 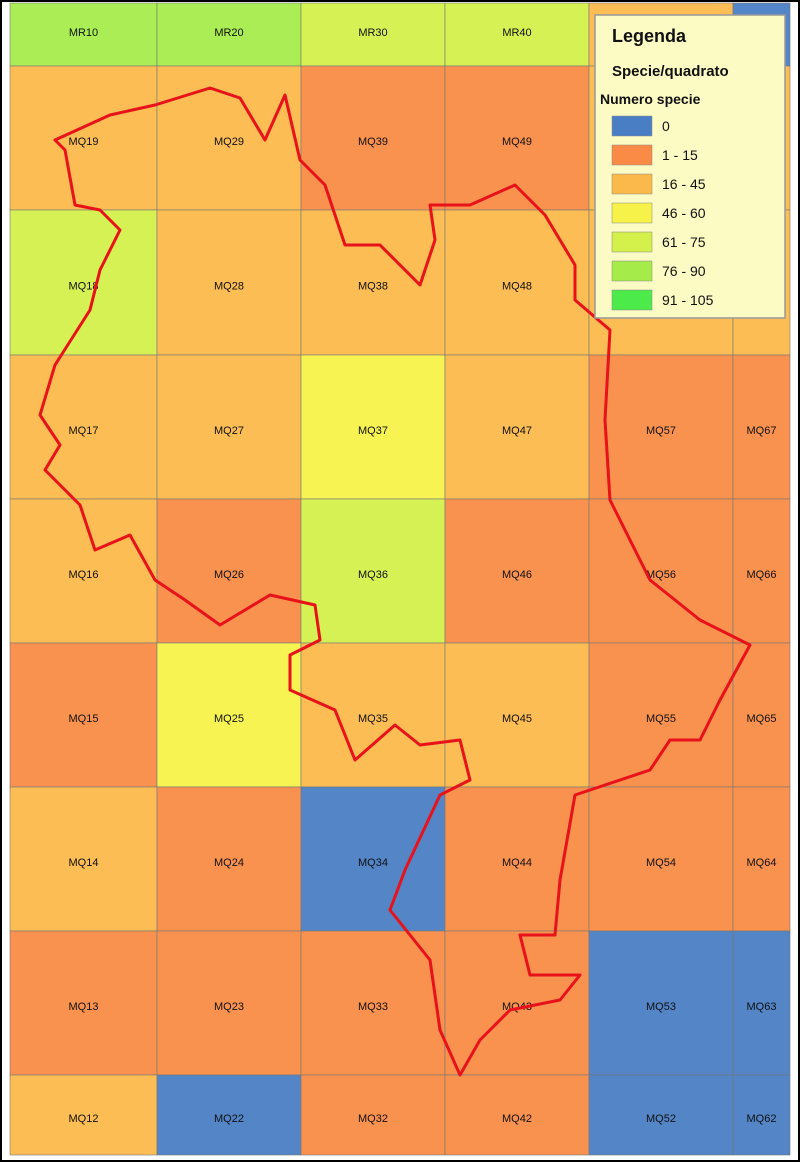 What do you see at coordinates (670, 71) in the screenshot?
I see `legend-subtitle: Specie/quadrato` at bounding box center [670, 71].